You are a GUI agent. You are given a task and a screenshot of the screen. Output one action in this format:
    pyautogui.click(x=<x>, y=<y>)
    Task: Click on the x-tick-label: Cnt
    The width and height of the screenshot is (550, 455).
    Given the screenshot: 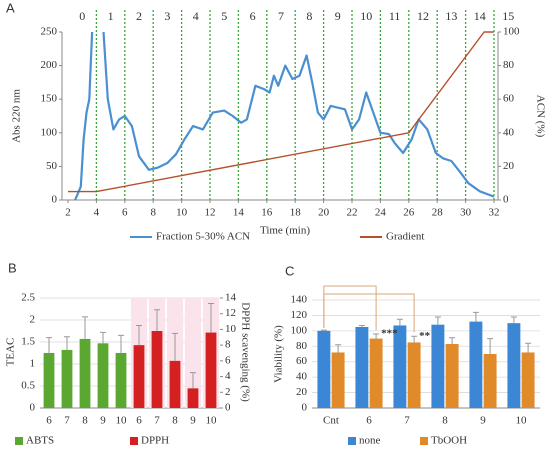 What is the action you would take?
    pyautogui.click(x=331, y=421)
    